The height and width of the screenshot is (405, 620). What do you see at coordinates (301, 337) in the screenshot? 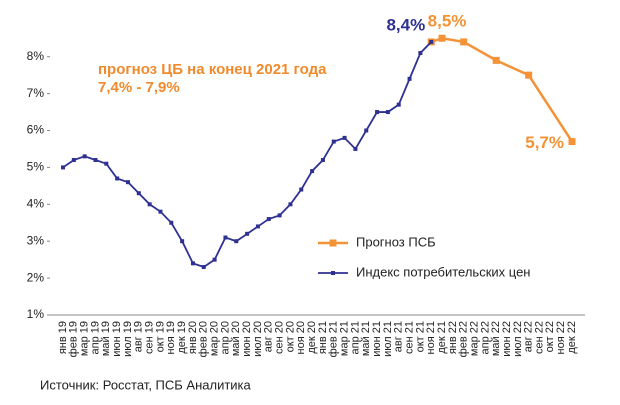
I see `x-tick-label: ноя 20` at bounding box center [301, 337].